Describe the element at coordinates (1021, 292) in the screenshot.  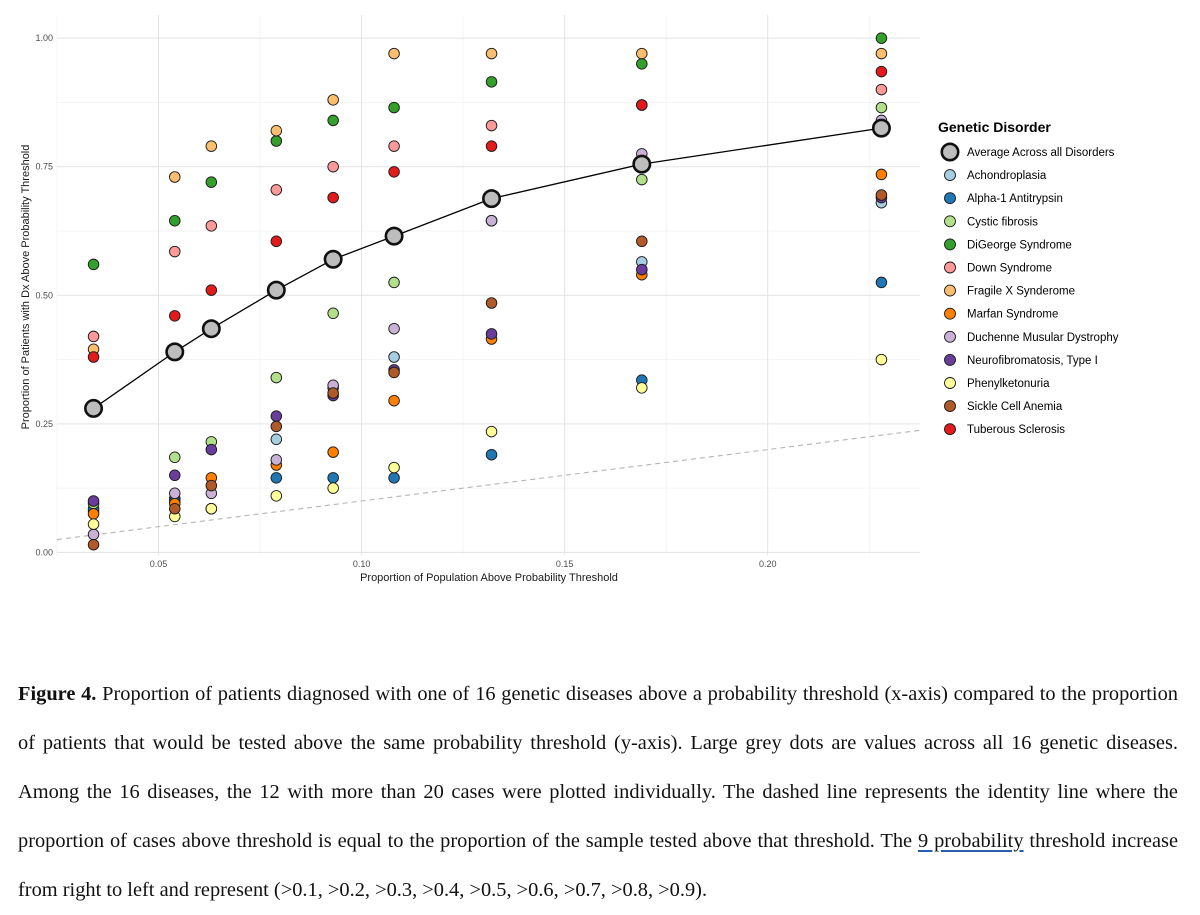
I see `legend-item-label: Fragile X Synderome` at that location.